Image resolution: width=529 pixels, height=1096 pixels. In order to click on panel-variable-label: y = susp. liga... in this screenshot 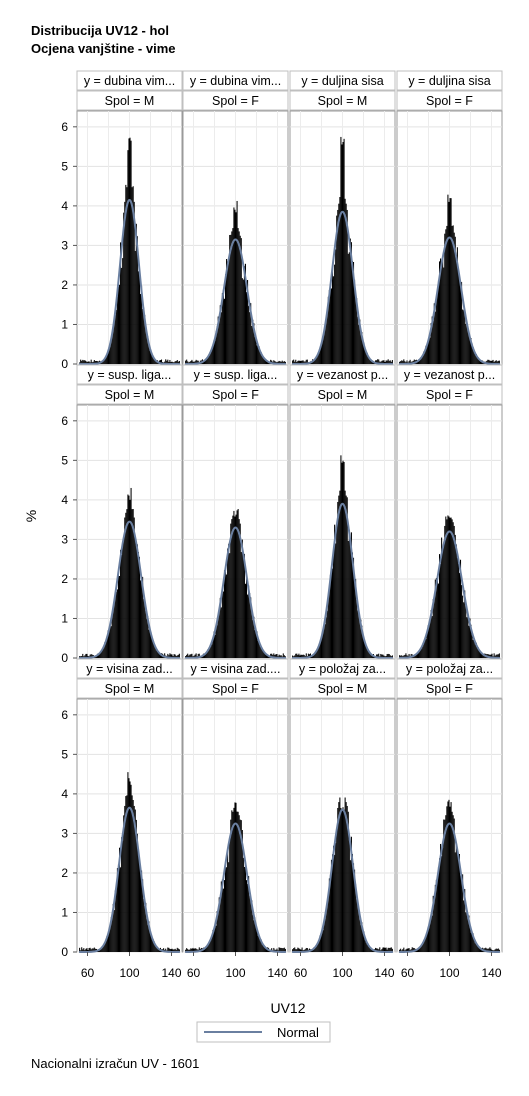, I will do `click(236, 375)`.